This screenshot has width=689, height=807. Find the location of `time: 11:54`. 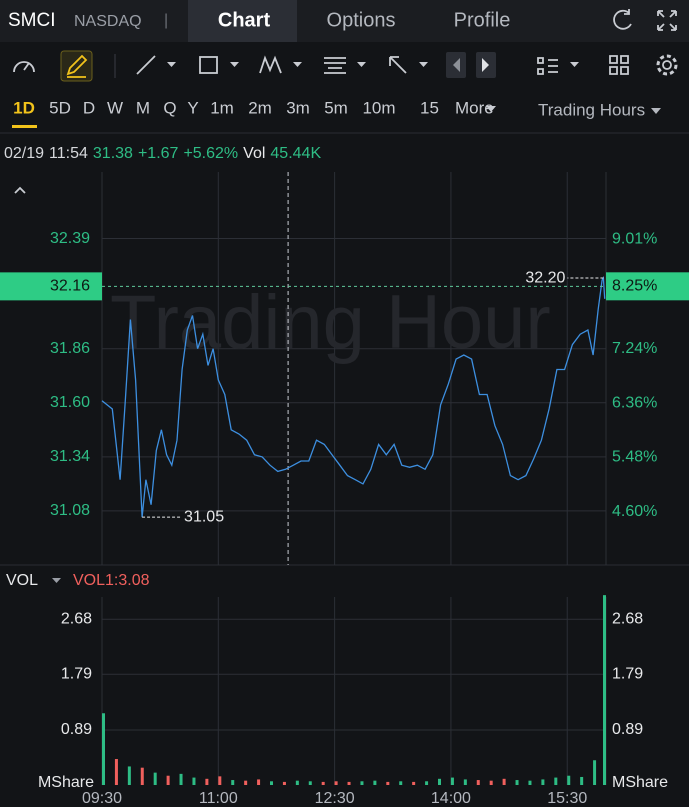

time: 11:54 is located at coordinates (68, 153).